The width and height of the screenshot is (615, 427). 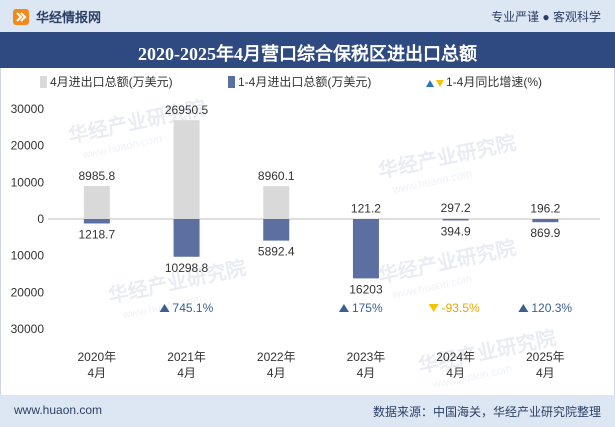 I want to click on legend-up-triangle-icon, so click(x=430, y=83).